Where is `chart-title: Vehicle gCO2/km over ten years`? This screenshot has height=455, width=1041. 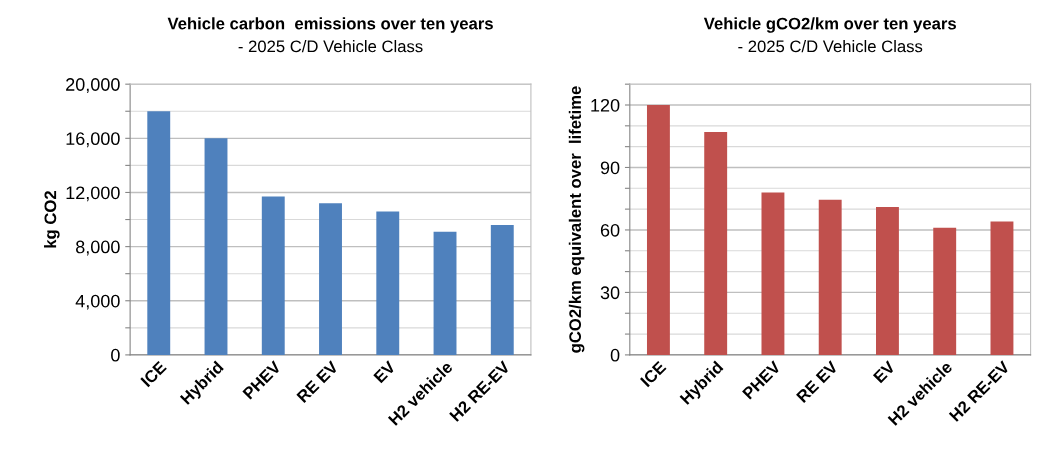
chart-title: Vehicle gCO2/km over ten years is located at coordinates (829, 25).